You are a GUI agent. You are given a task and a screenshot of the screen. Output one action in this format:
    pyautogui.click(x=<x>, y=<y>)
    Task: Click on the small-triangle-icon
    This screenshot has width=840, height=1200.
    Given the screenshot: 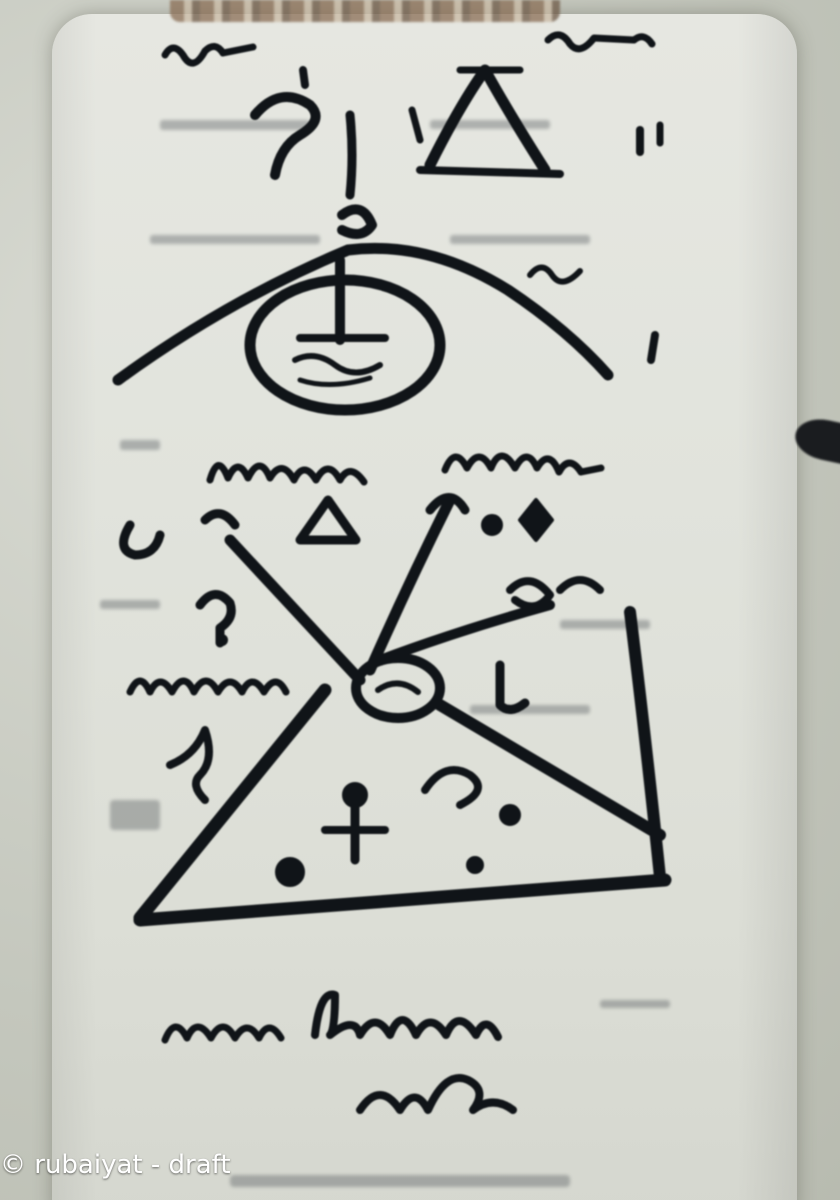 What is the action you would take?
    pyautogui.click(x=328, y=520)
    